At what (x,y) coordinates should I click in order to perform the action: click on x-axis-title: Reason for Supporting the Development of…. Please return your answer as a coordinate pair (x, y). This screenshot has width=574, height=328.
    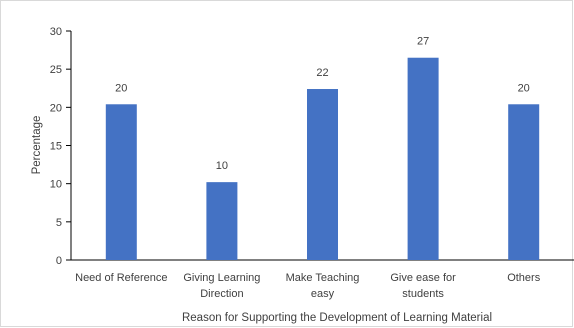
    Looking at the image, I should click on (337, 318).